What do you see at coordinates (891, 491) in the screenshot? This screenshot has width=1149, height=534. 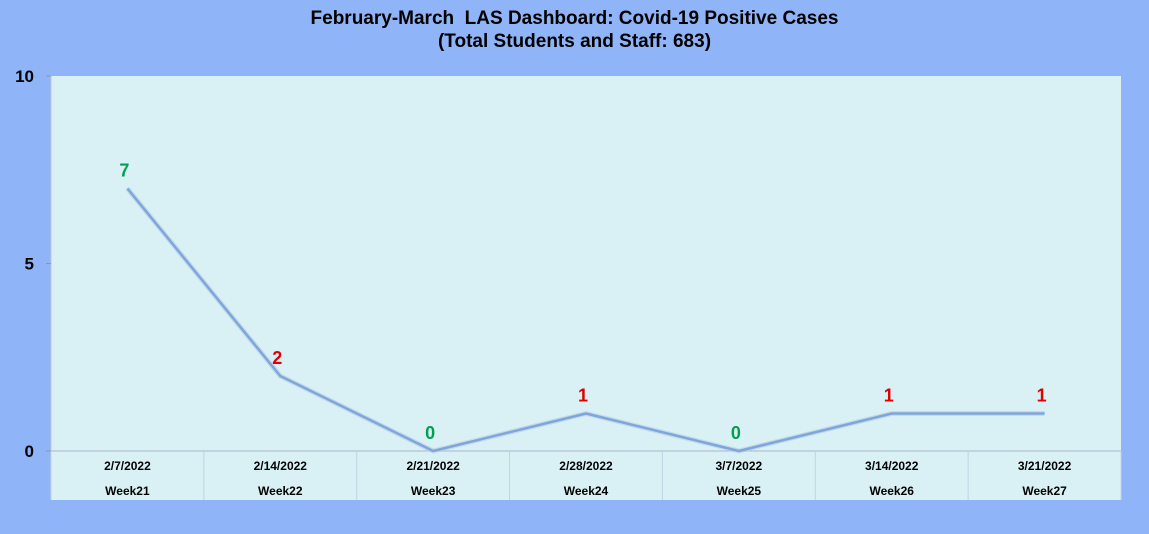 I see `x-category-sublabel: Week26` at bounding box center [891, 491].